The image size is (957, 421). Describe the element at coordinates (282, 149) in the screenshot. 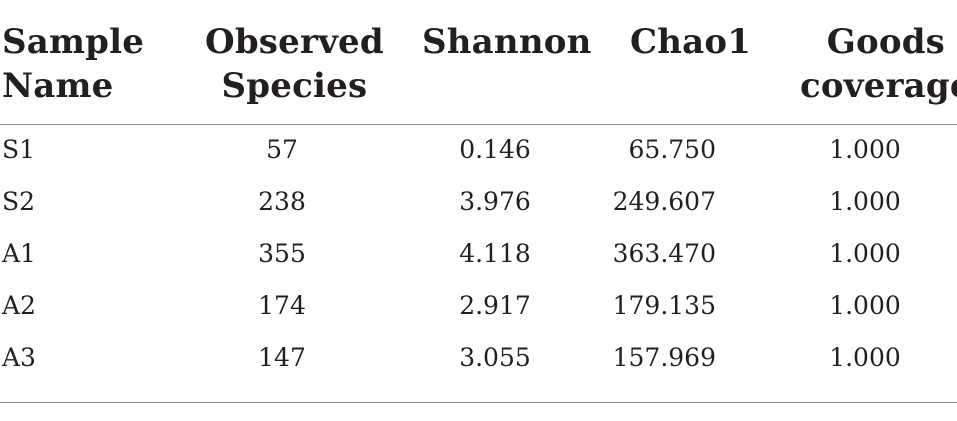

I see `cell-observed-species: 57` at that location.